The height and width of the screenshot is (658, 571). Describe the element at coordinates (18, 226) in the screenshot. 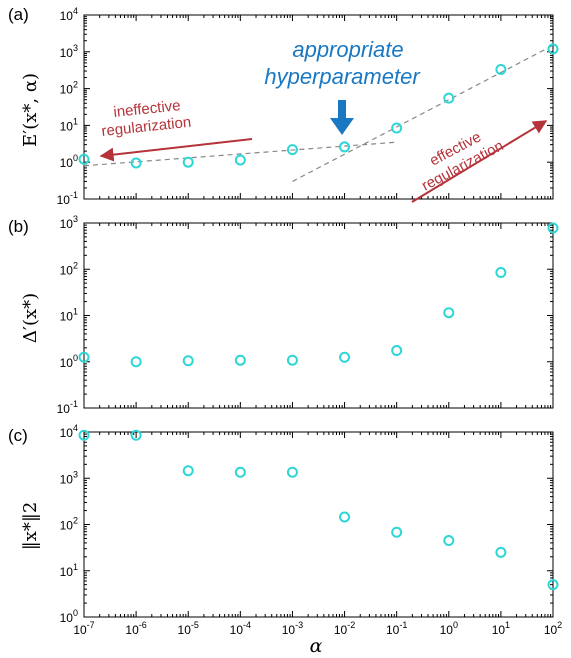

I see `panel-label-b: (b)` at that location.